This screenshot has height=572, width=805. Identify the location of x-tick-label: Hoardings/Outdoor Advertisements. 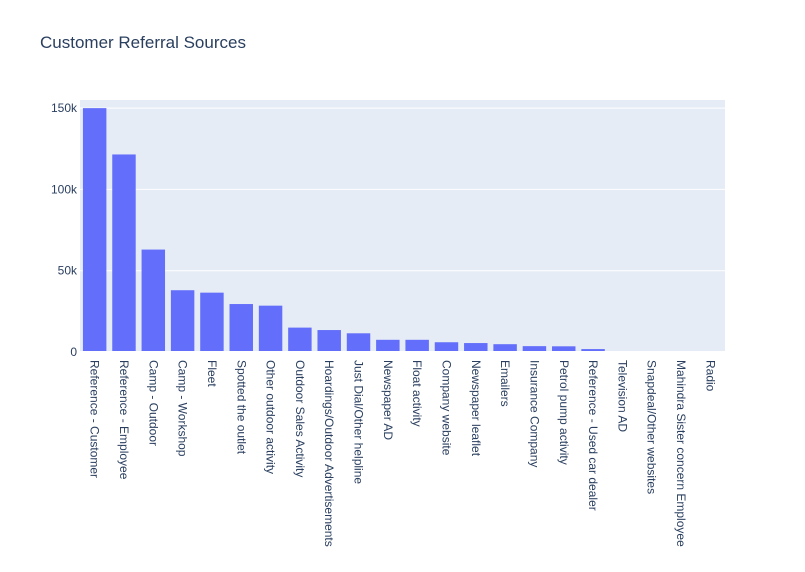
(329, 453).